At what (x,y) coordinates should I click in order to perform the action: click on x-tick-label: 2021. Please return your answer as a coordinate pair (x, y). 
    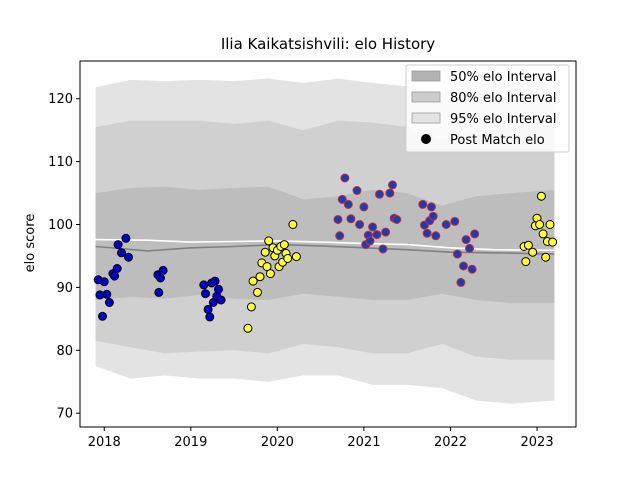
    Looking at the image, I should click on (363, 442).